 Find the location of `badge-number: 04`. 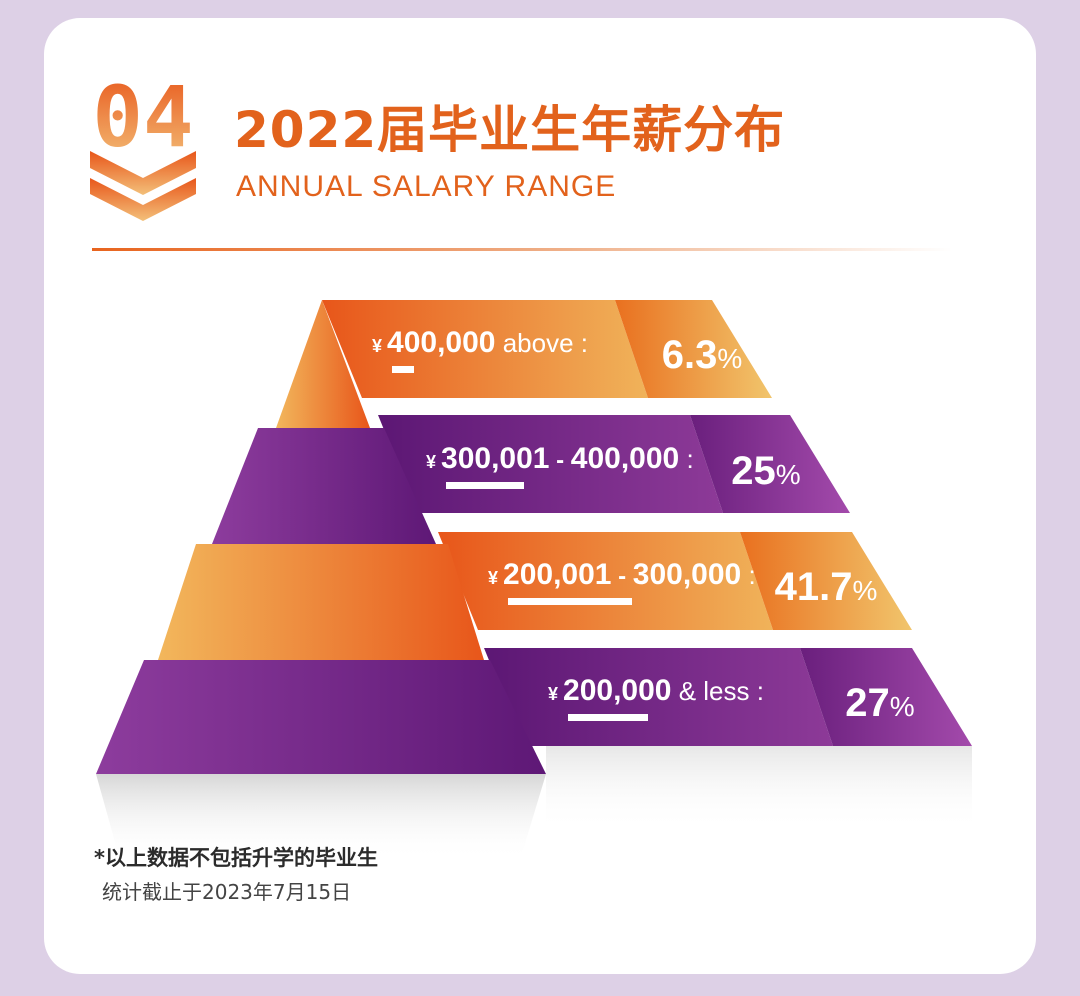

badge-number: 04 is located at coordinates (142, 121).